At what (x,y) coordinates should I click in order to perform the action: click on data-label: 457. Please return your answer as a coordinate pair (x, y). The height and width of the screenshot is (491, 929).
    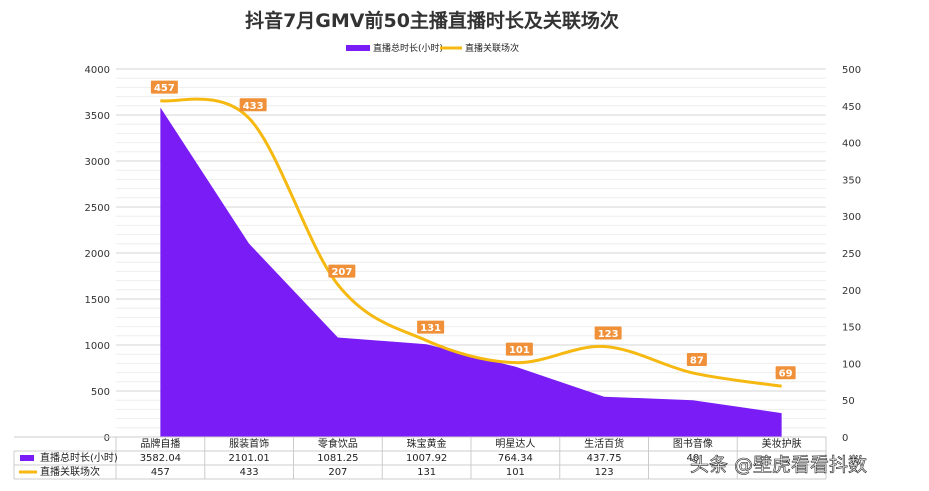
    Looking at the image, I should click on (164, 88).